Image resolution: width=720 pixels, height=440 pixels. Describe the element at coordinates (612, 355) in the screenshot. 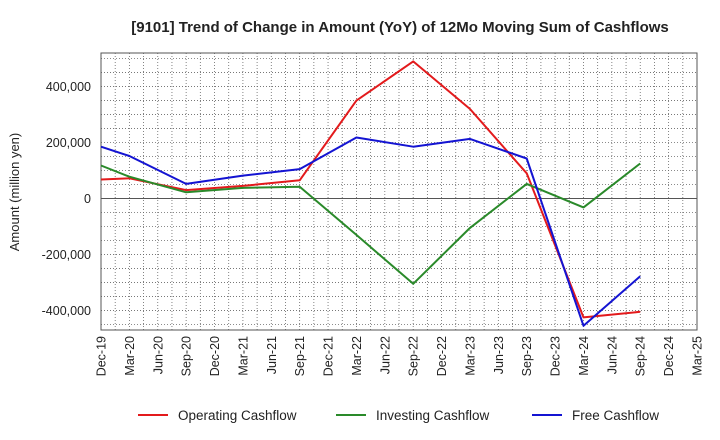

I see `x-tick-label: Jun-24` at that location.